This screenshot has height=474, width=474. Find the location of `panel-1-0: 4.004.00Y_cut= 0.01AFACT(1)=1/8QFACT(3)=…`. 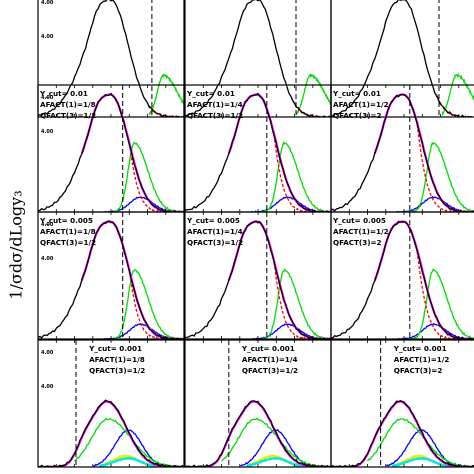

panel-1-0: 4.004.00Y_cut= 0.01AFACT(1)=1/8QFACT(3)=… is located at coordinates (111, 148).